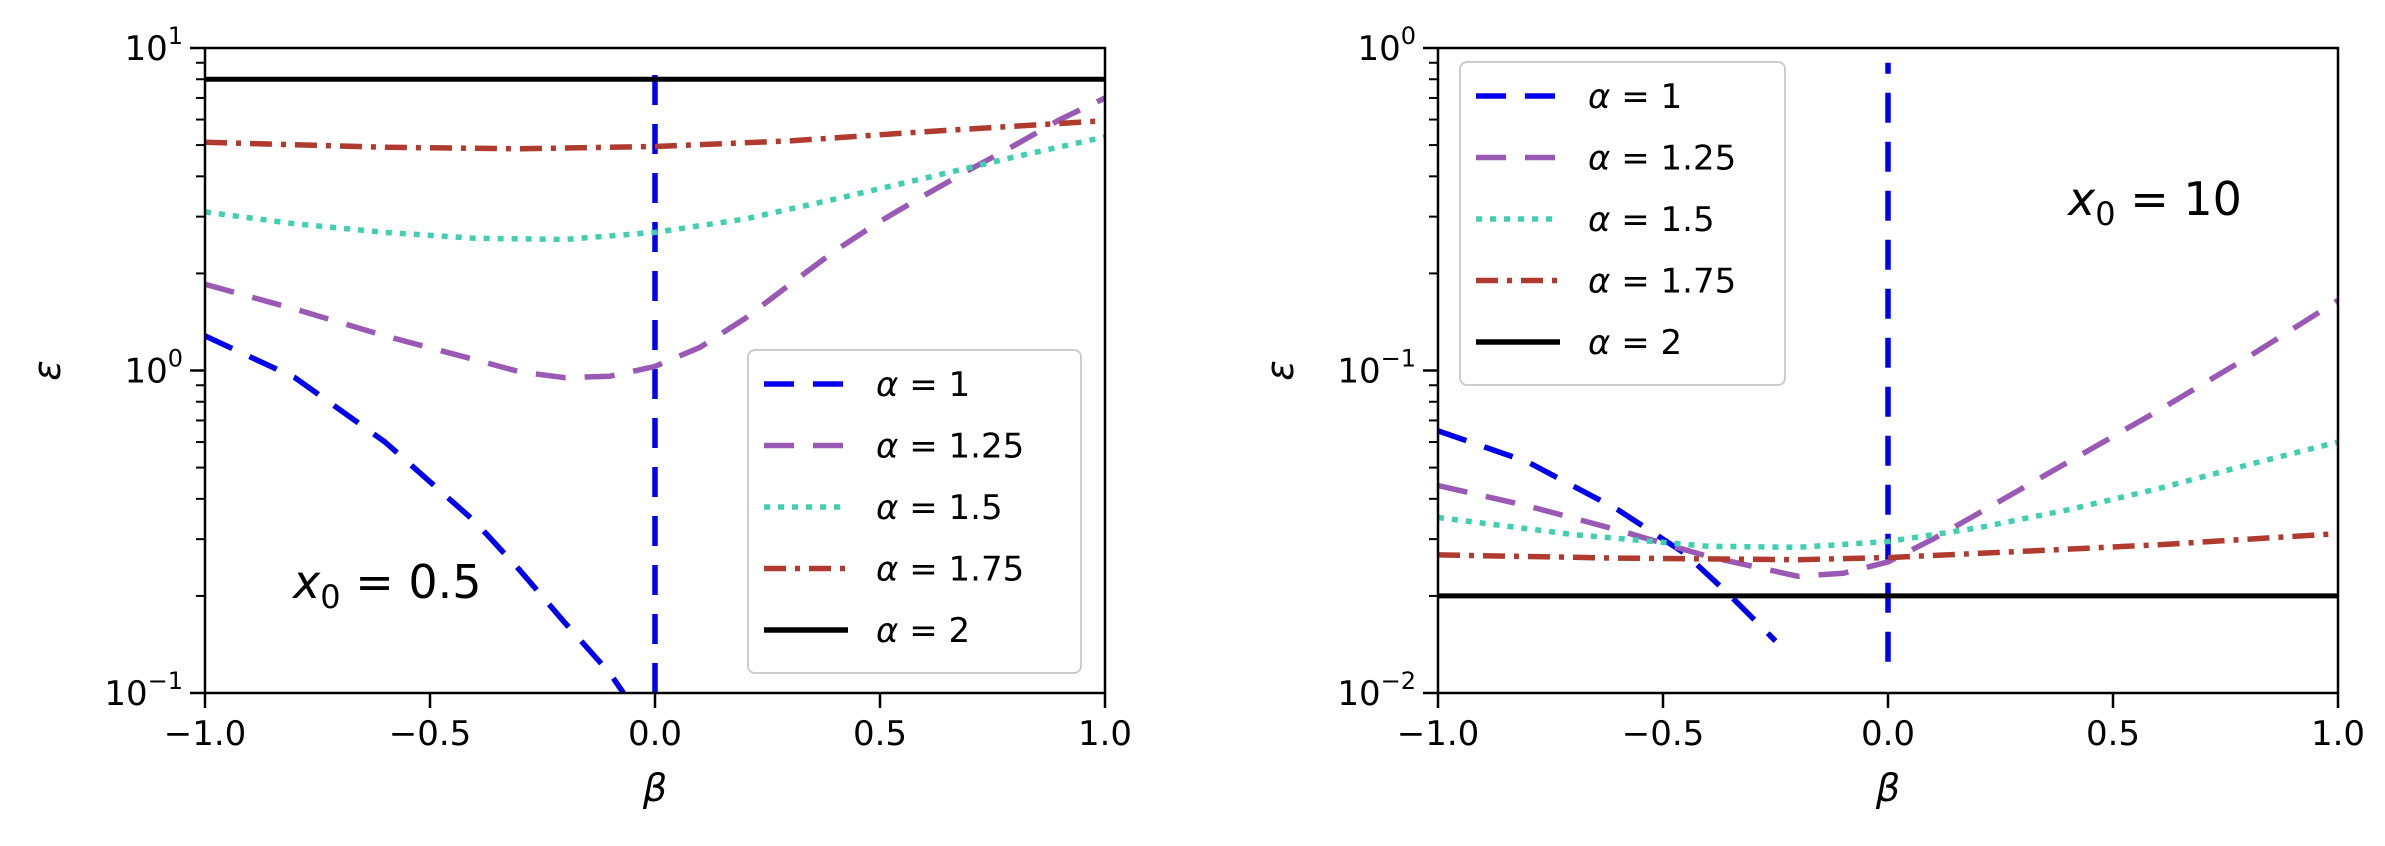  I want to click on y-tick-label: 10¹, so click(153, 45).